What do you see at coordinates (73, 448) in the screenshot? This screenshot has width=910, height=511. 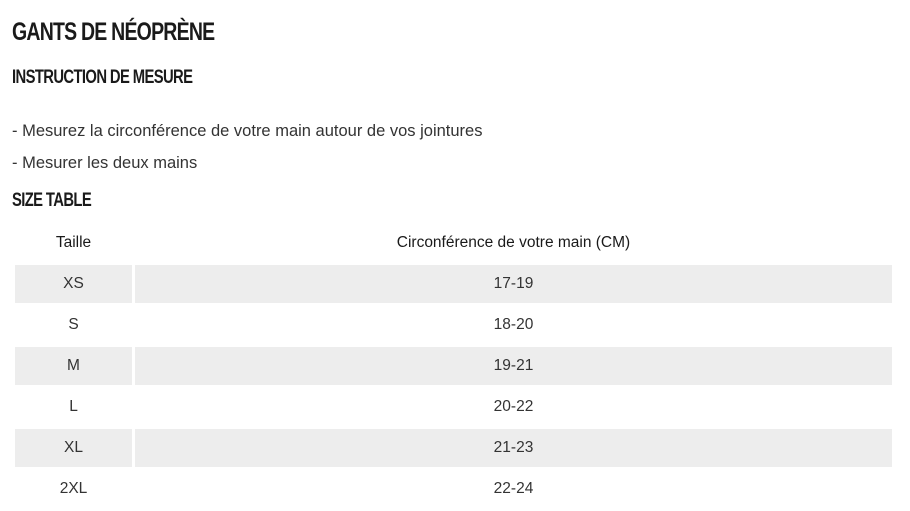 I see `size-cell: XL` at bounding box center [73, 448].